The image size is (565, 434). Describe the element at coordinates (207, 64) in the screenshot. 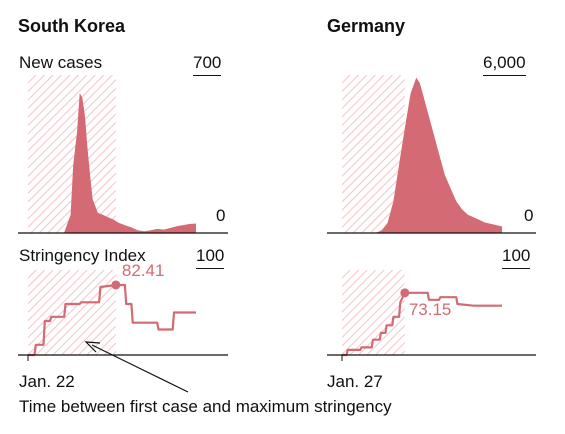

I see `korea-cases-max-tick: 700` at that location.